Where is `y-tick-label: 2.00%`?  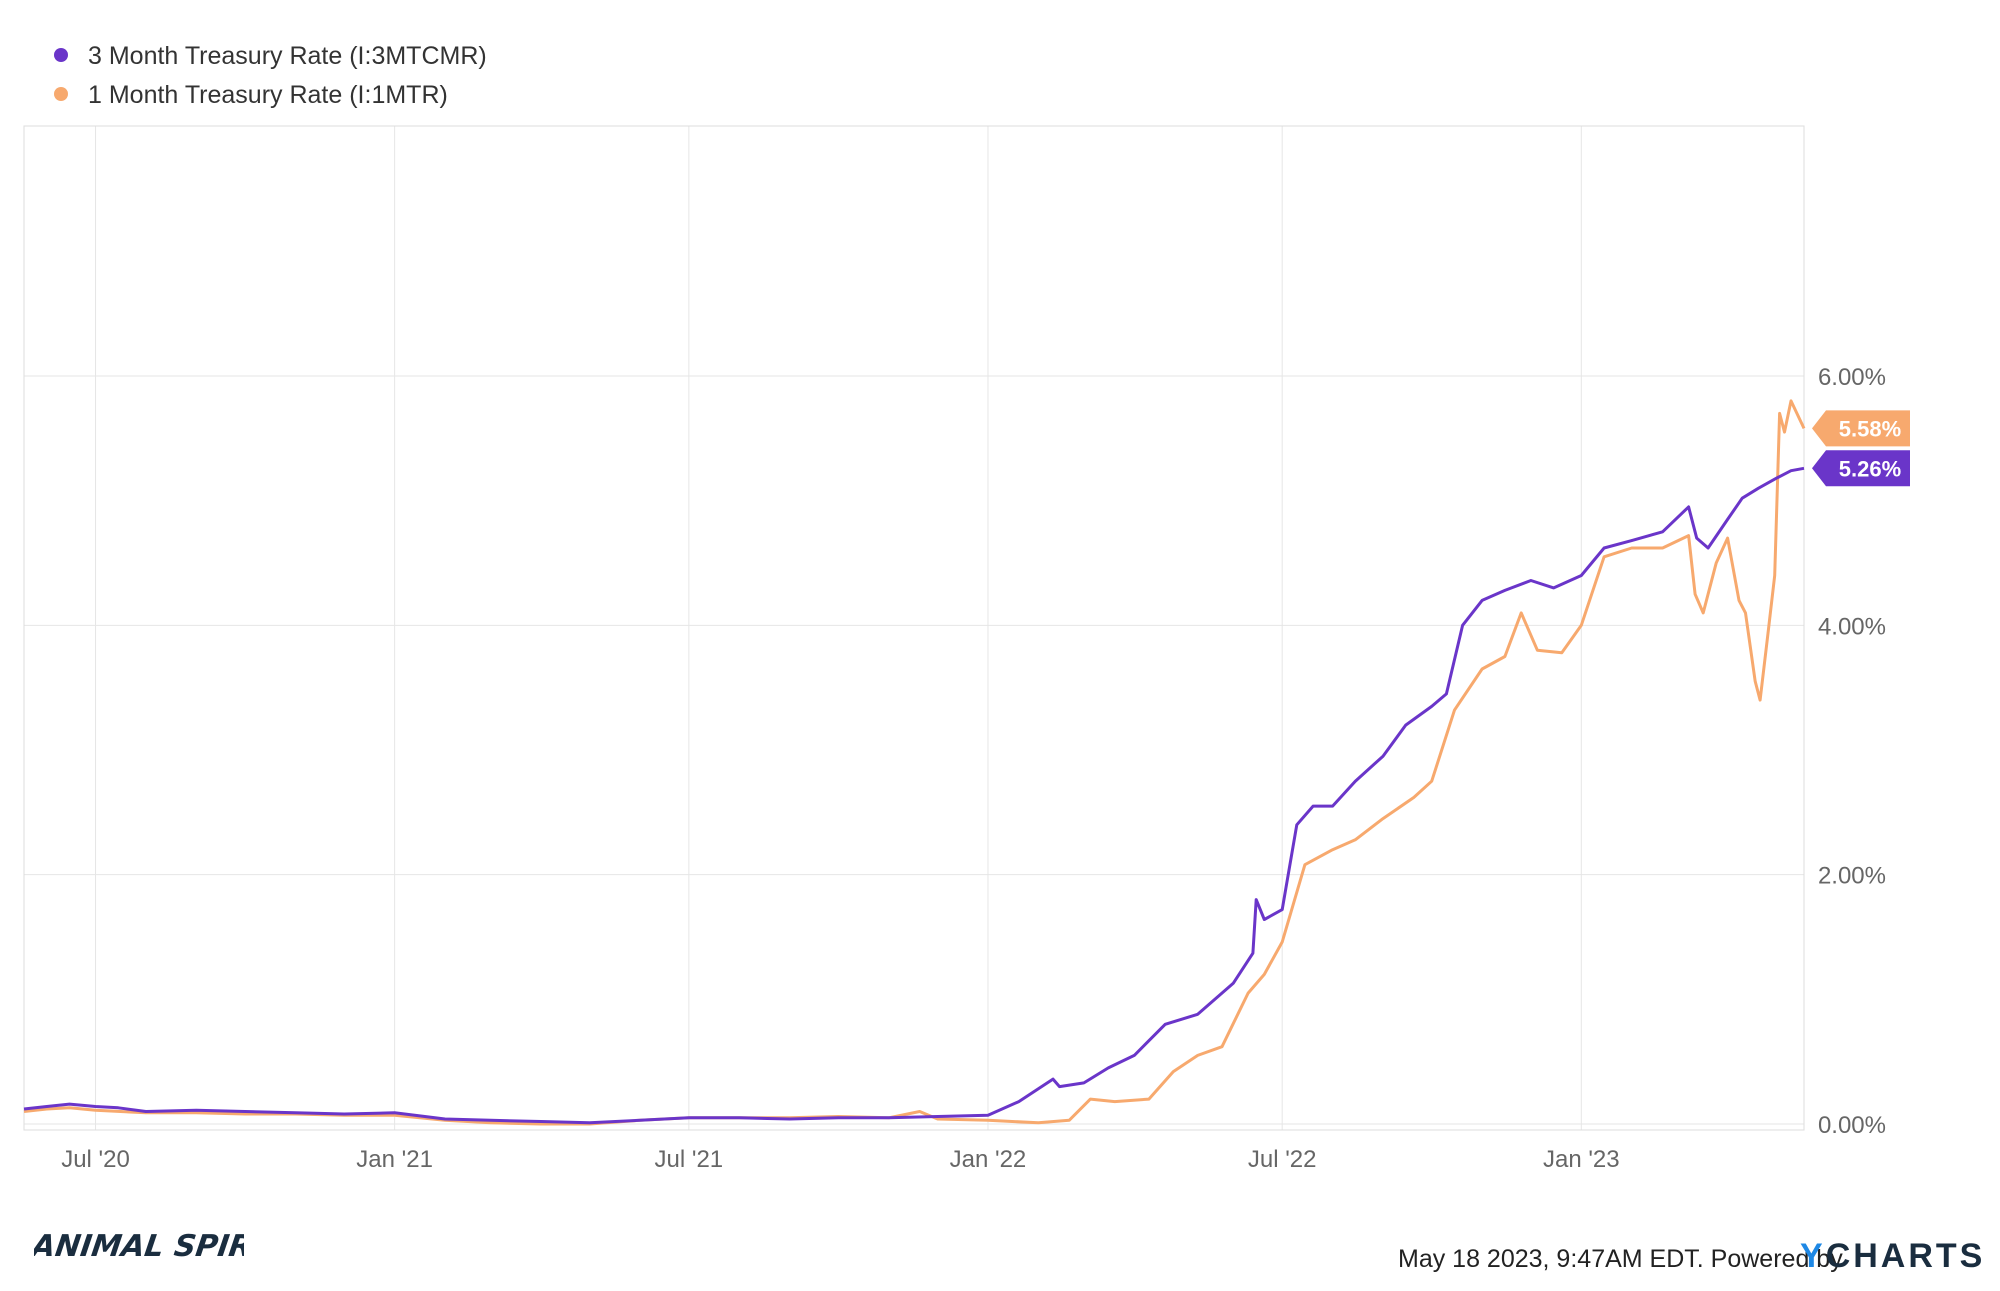
y-tick-label: 2.00% is located at coordinates (1852, 876).